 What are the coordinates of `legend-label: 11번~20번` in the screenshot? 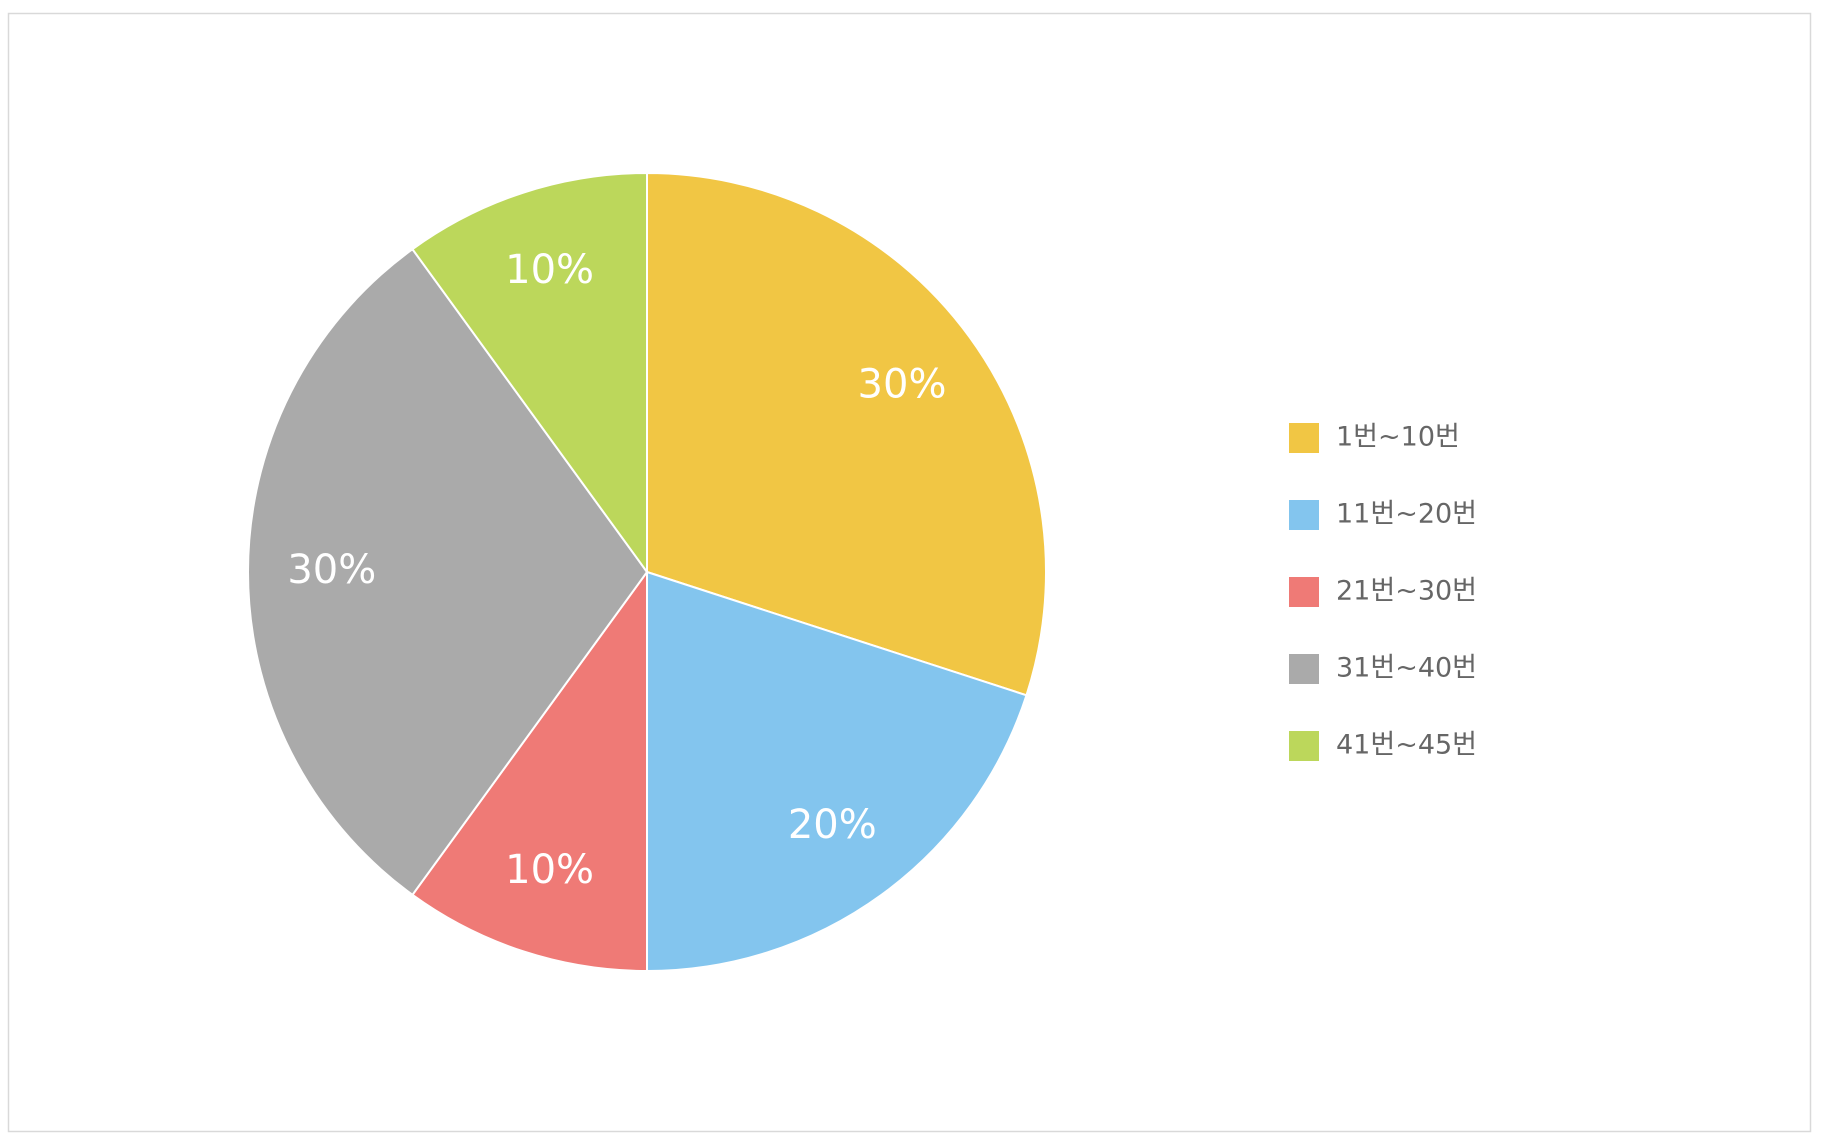 It's located at (1406, 514).